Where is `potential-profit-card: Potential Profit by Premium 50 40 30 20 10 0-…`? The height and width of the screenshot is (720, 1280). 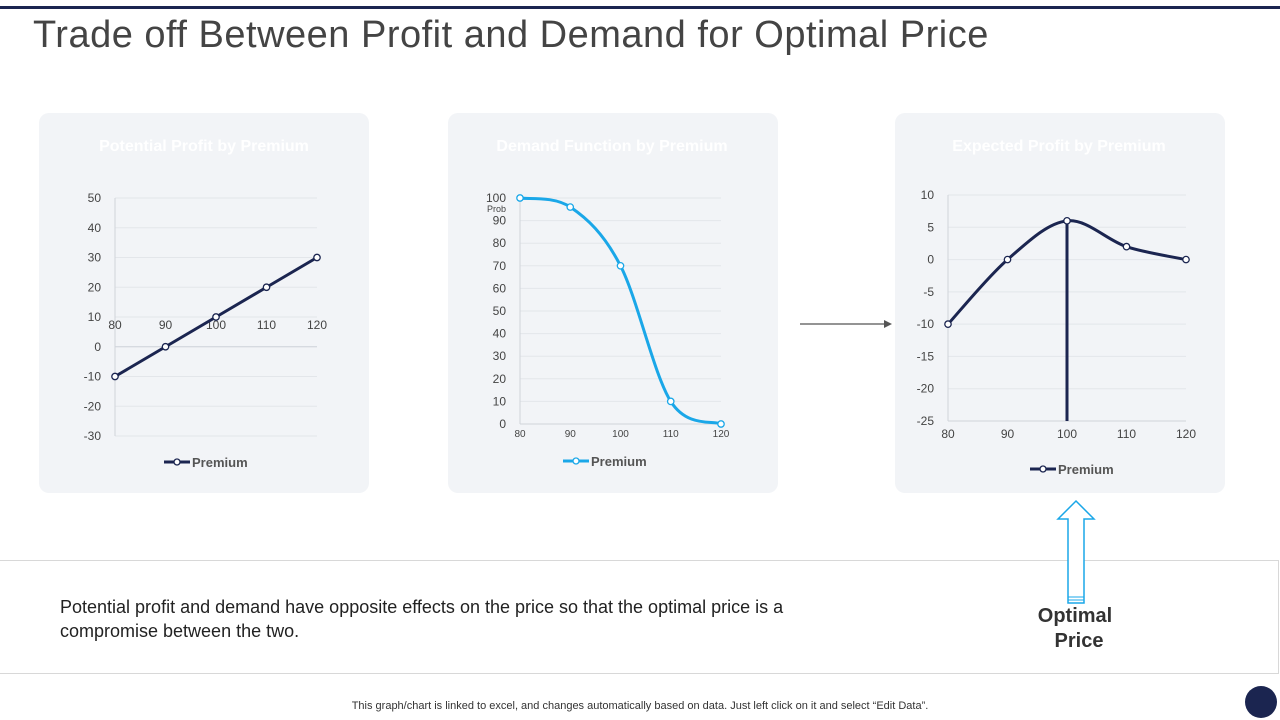 potential-profit-card: Potential Profit by Premium 50 40 30 20 10 0-… is located at coordinates (204, 303).